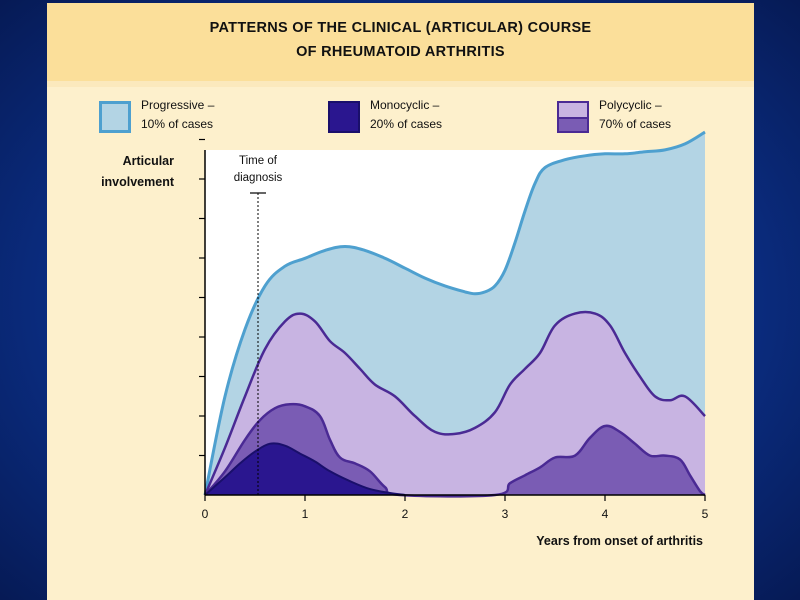 The height and width of the screenshot is (600, 800). Describe the element at coordinates (115, 117) in the screenshot. I see `legend-swatch-progressive` at that location.